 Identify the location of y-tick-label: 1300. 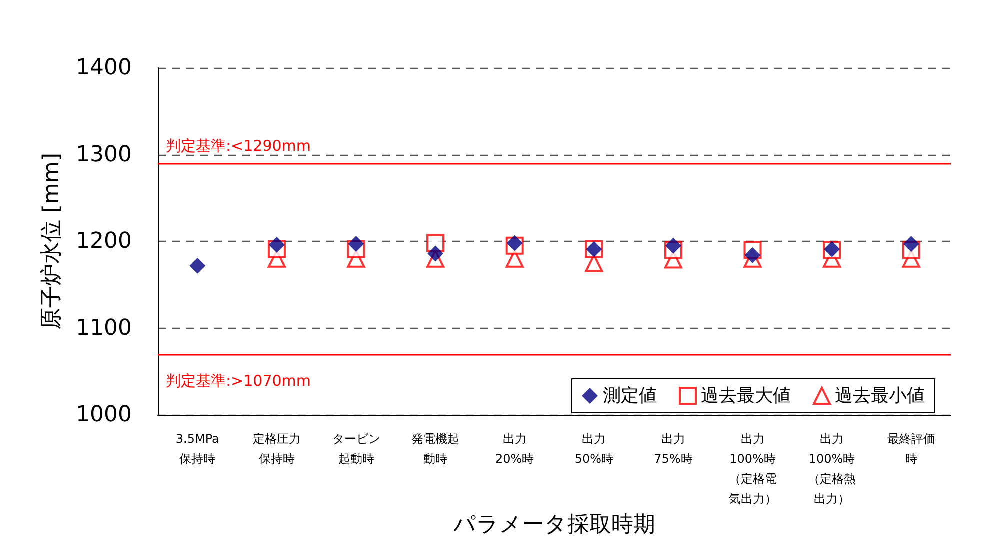
(104, 155).